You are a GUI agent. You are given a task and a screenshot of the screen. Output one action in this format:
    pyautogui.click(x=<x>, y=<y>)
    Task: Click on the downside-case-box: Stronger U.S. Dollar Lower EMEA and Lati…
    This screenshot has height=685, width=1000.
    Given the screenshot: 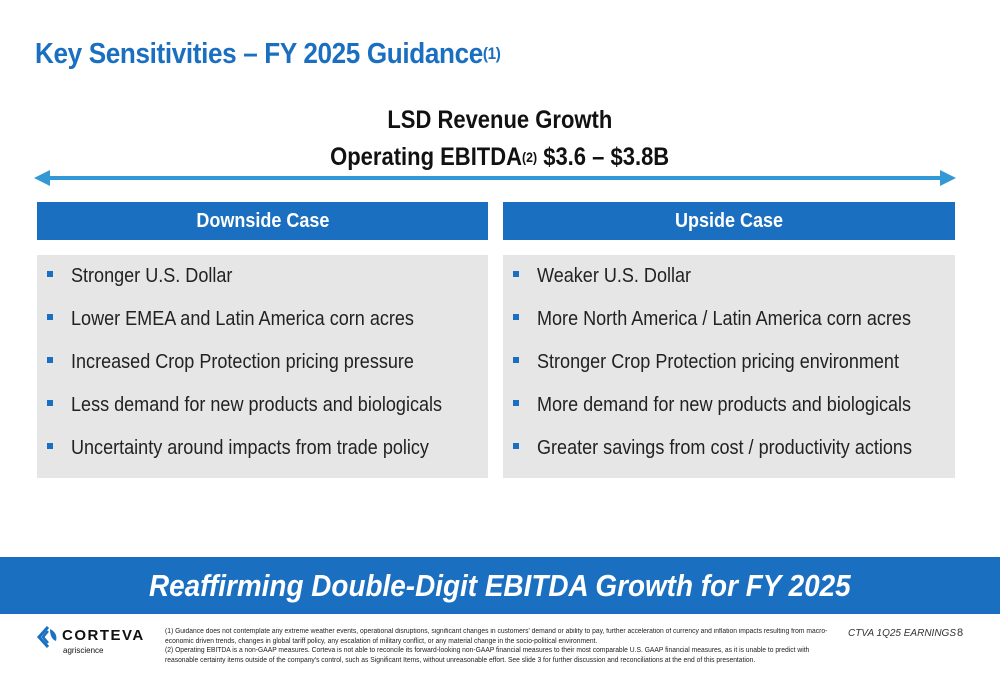 What is the action you would take?
    pyautogui.click(x=262, y=366)
    